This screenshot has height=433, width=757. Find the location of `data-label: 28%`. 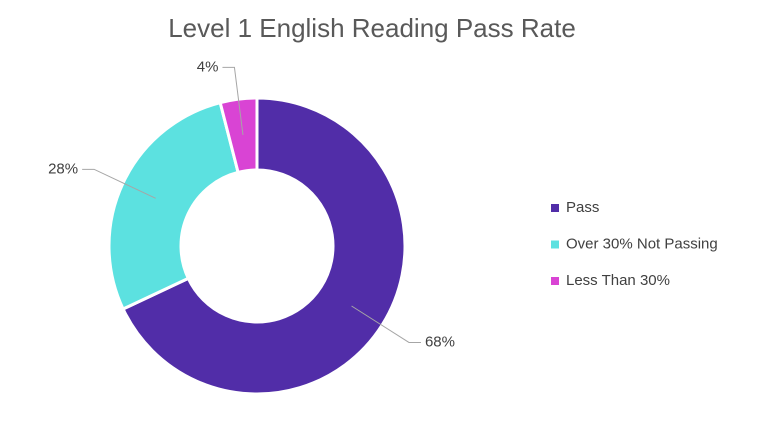

data-label: 28% is located at coordinates (63, 168).